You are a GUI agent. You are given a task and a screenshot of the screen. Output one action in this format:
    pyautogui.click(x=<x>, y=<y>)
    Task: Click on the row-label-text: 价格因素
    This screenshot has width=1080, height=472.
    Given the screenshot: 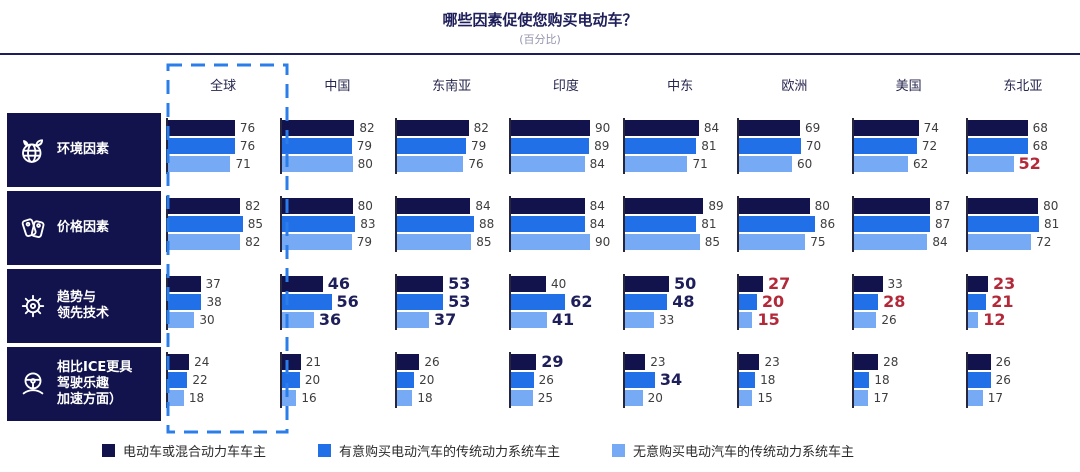 What is the action you would take?
    pyautogui.click(x=83, y=227)
    